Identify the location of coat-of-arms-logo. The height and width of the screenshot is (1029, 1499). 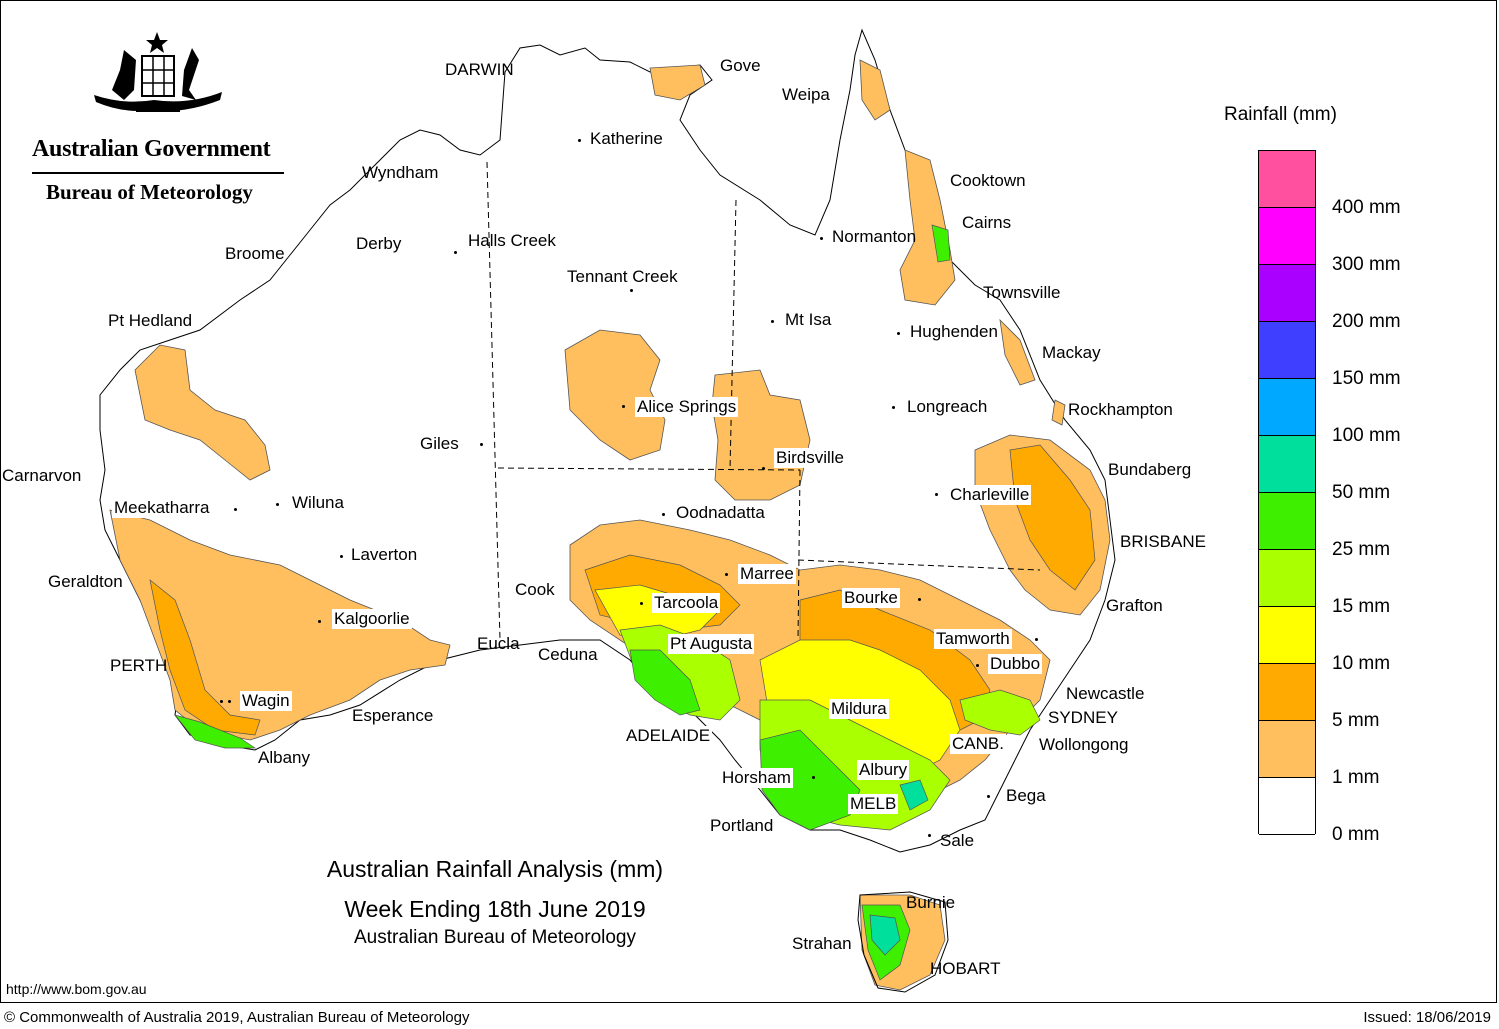
(159, 120).